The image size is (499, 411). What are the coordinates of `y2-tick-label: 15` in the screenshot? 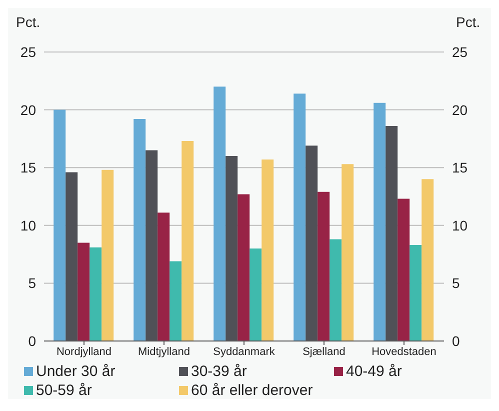 It's located at (460, 168).